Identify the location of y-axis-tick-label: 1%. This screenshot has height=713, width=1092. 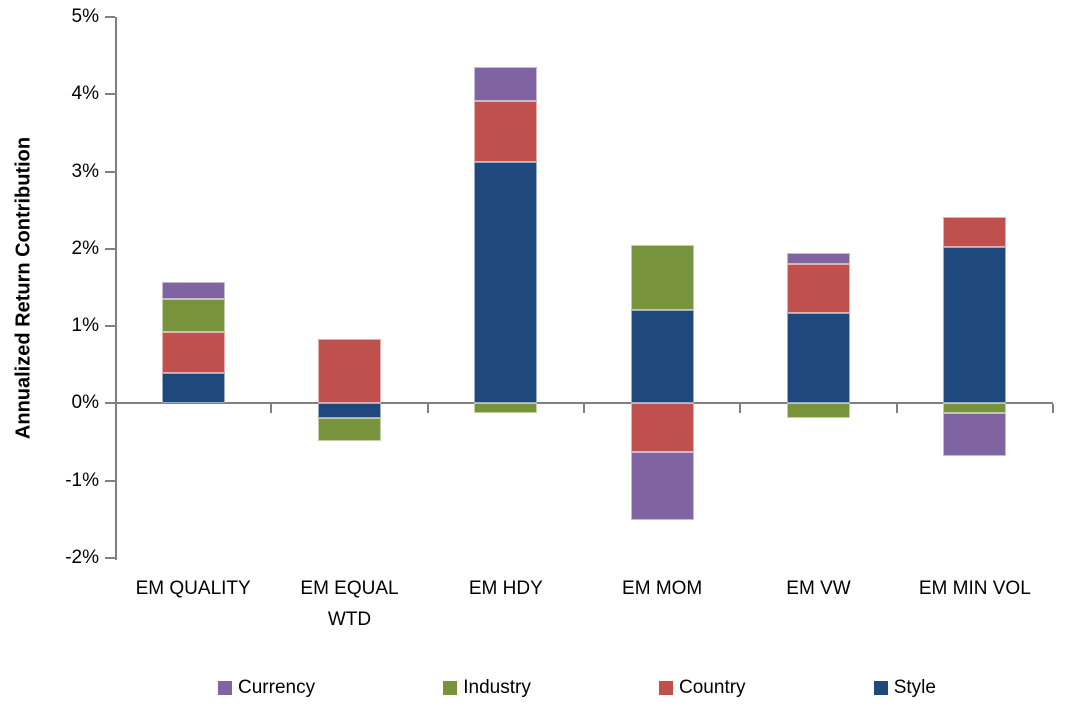
(85, 326).